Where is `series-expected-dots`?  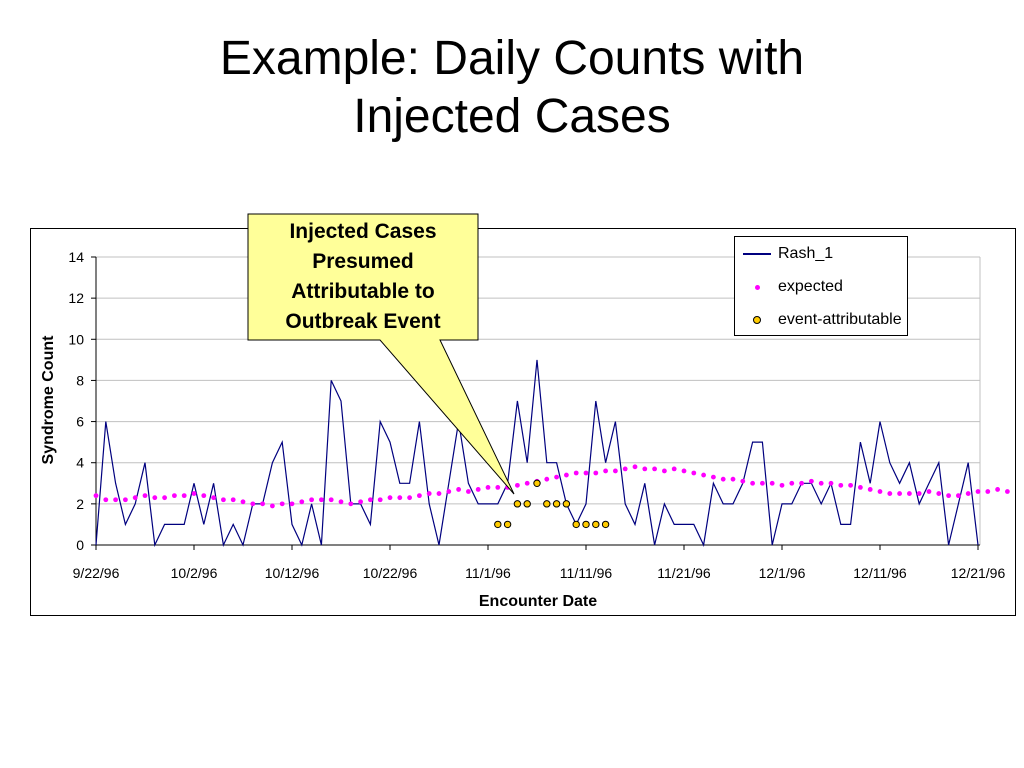
series-expected-dots is located at coordinates (551, 486).